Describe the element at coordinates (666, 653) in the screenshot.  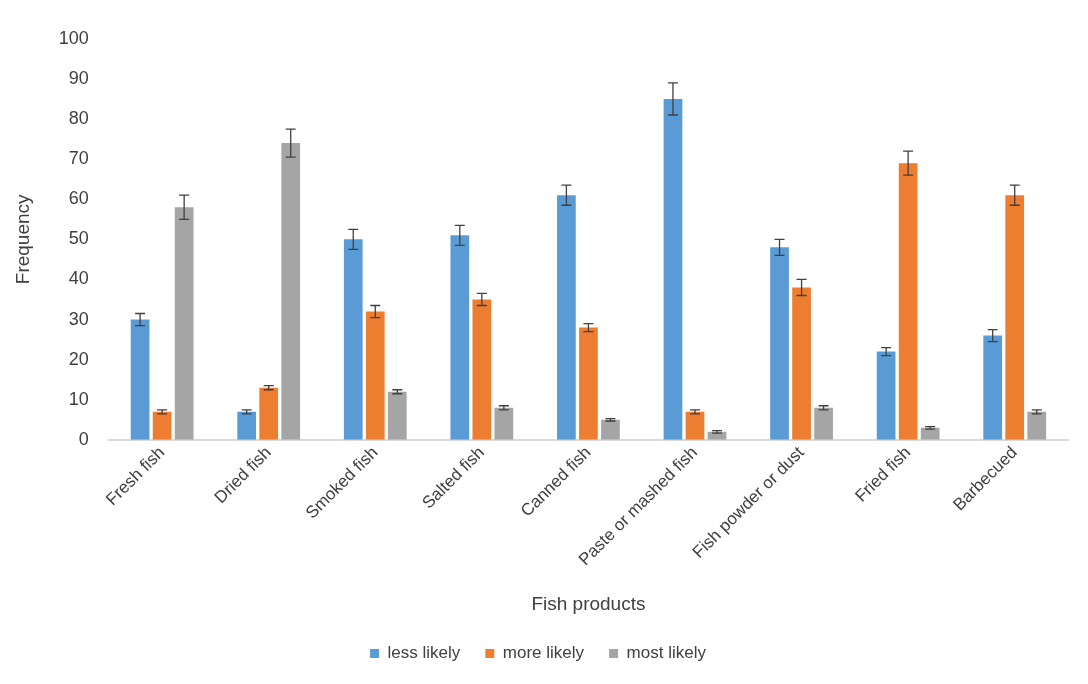
I see `legend-label: most likely` at that location.